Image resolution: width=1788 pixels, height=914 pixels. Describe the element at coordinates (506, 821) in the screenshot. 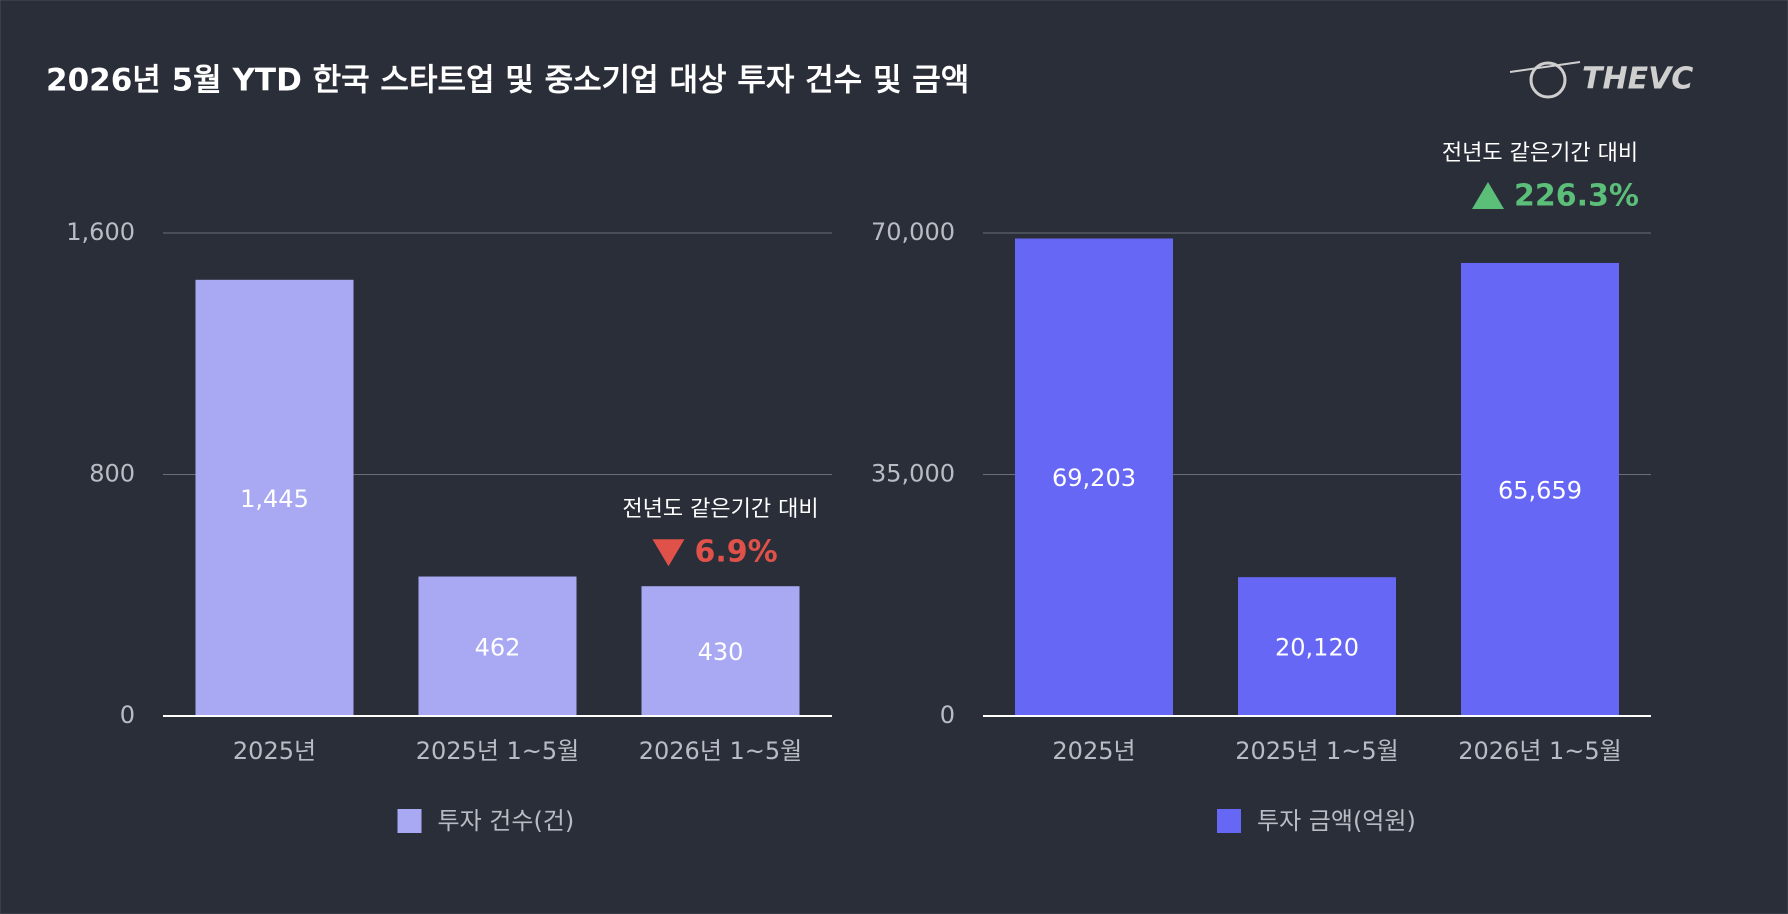

I see `legend-label: 투자 건수(건)` at that location.